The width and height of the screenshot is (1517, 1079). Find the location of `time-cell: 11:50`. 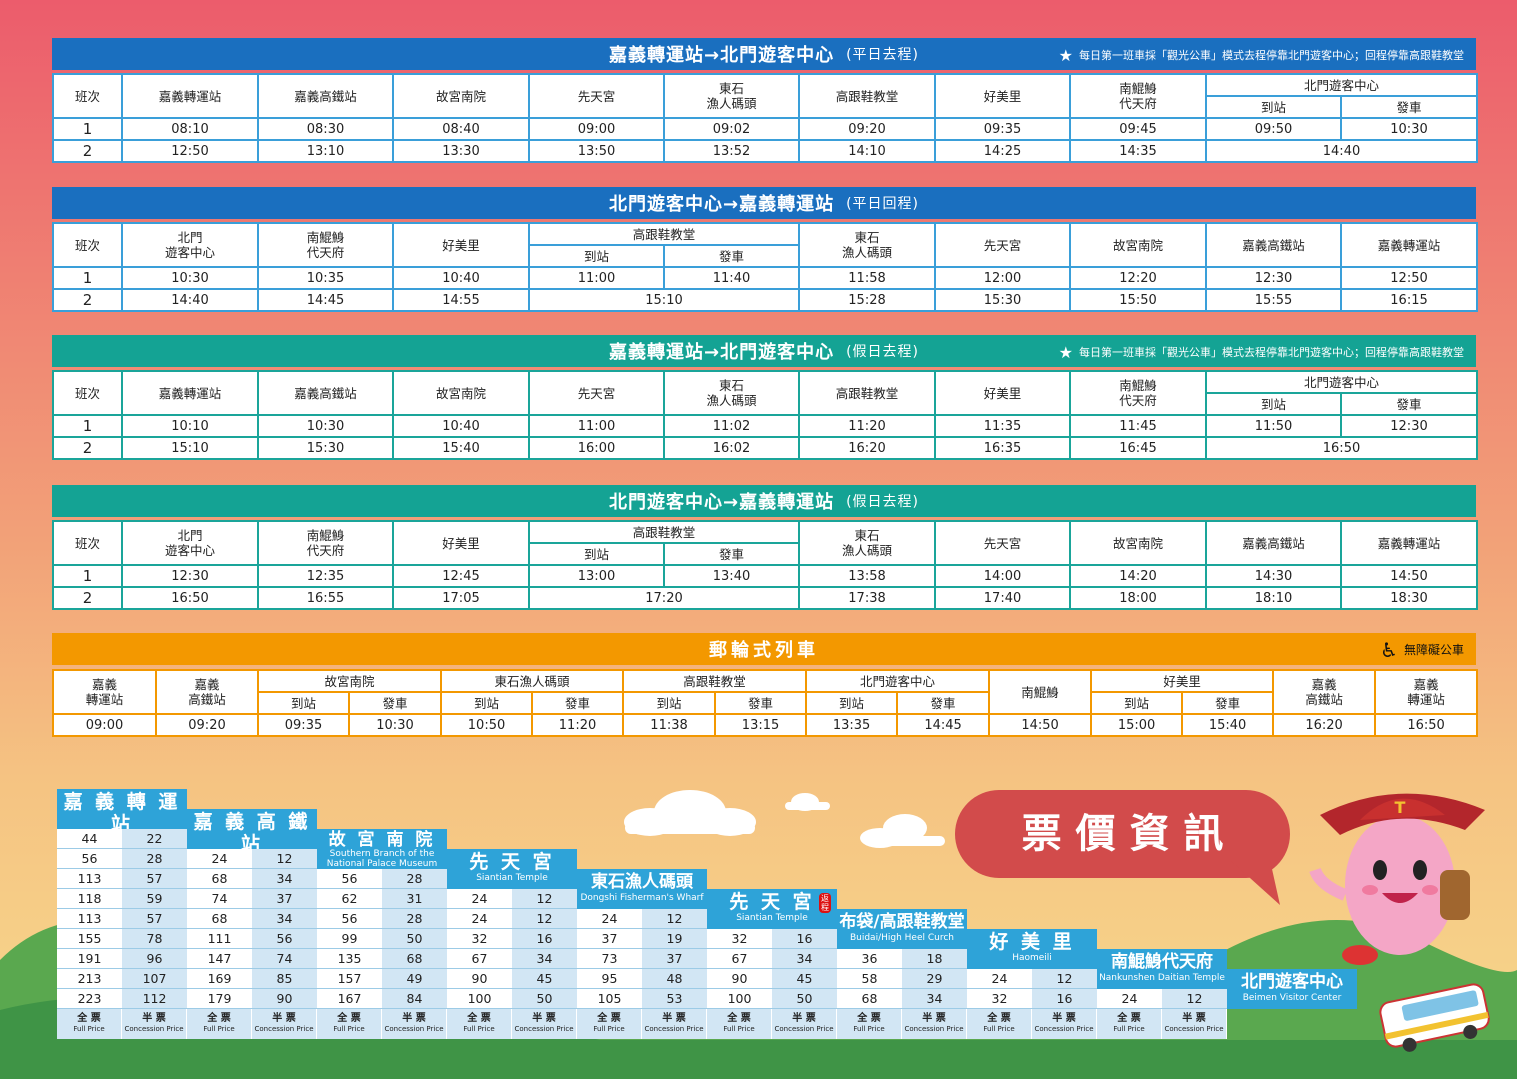

time-cell: 11:50 is located at coordinates (1273, 426).